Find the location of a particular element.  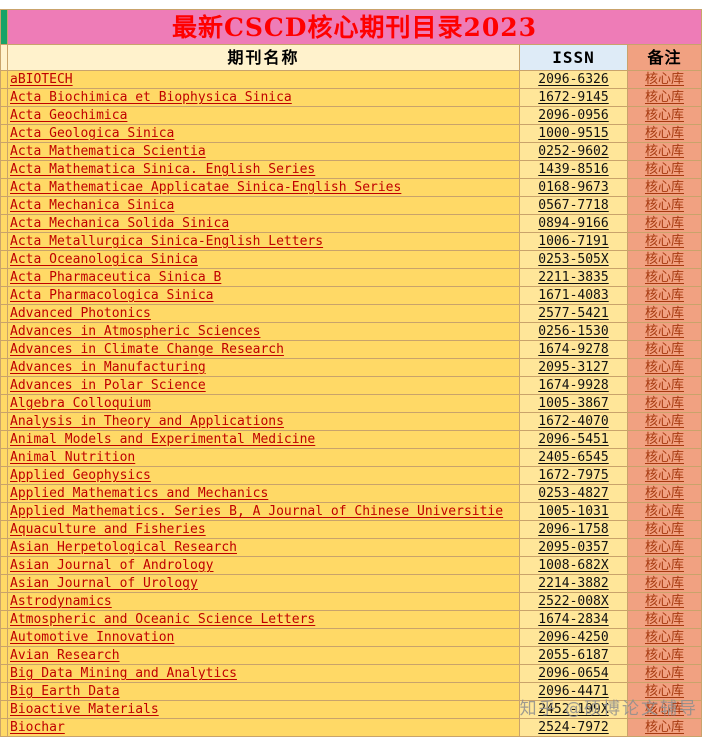

journal-issn-cell: 2096-4471 is located at coordinates (574, 692).